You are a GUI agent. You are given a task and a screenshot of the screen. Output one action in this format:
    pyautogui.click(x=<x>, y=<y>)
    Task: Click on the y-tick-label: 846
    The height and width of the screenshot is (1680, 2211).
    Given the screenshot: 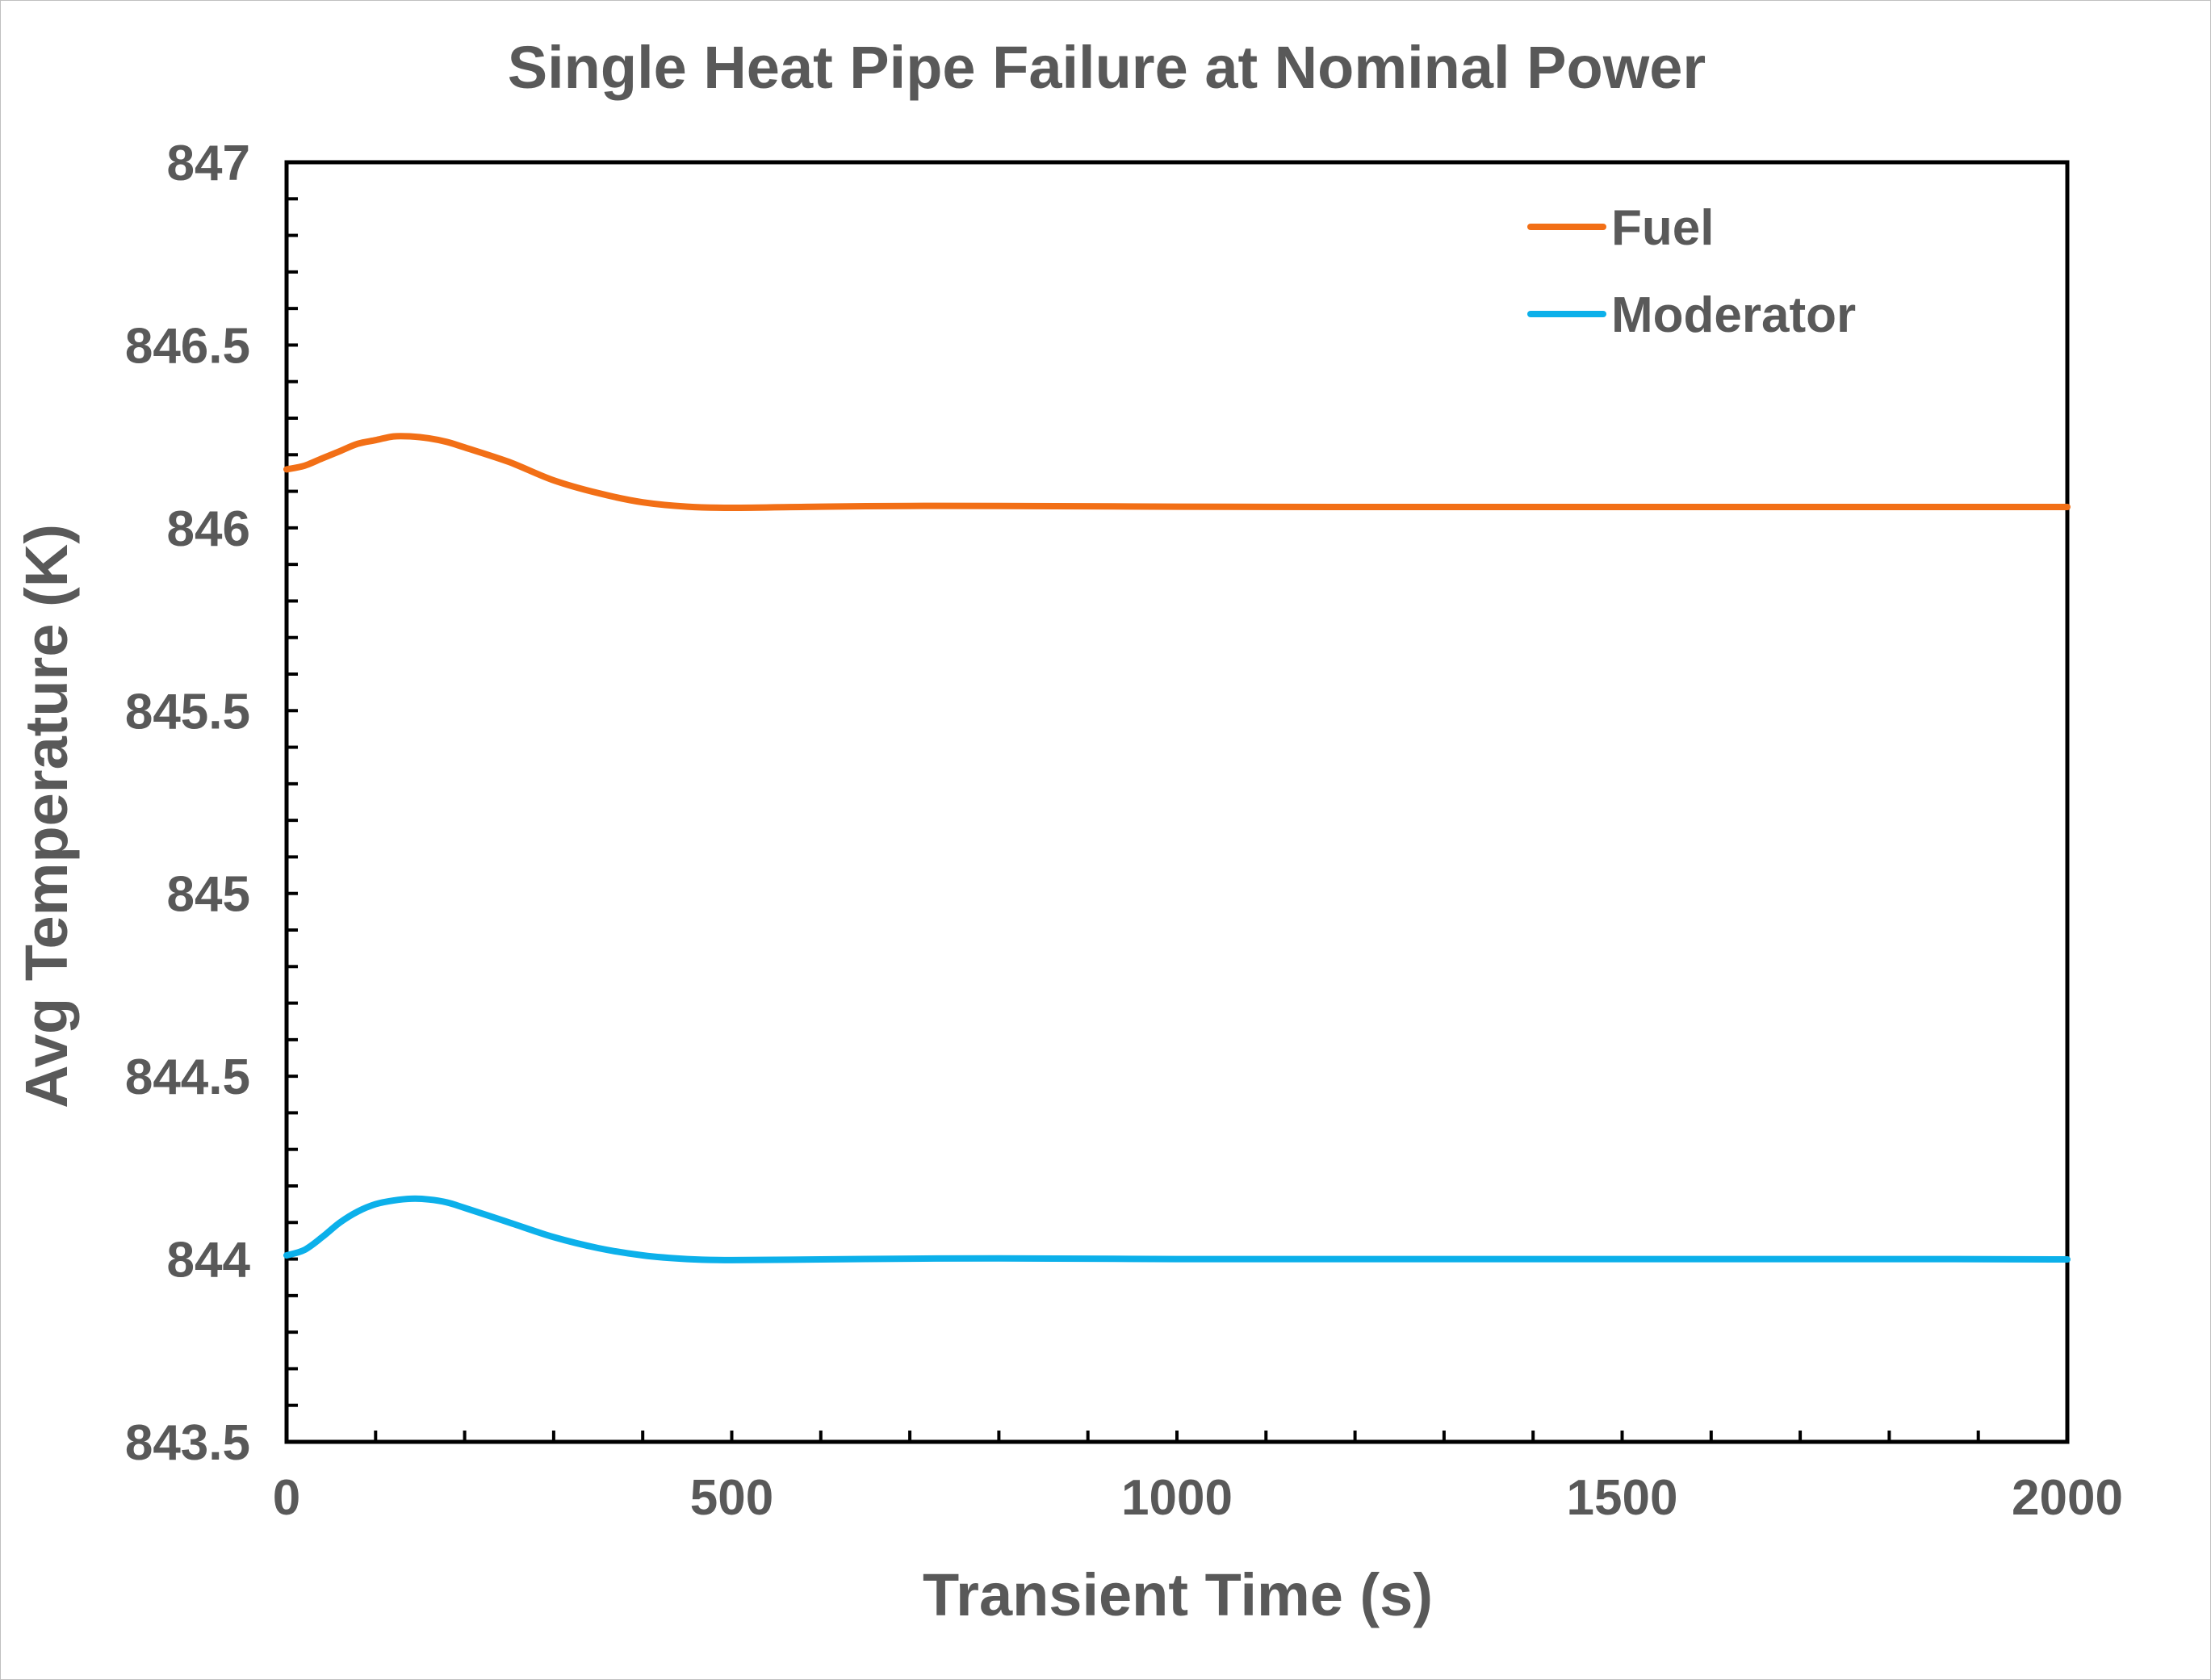 What is the action you would take?
    pyautogui.click(x=209, y=529)
    